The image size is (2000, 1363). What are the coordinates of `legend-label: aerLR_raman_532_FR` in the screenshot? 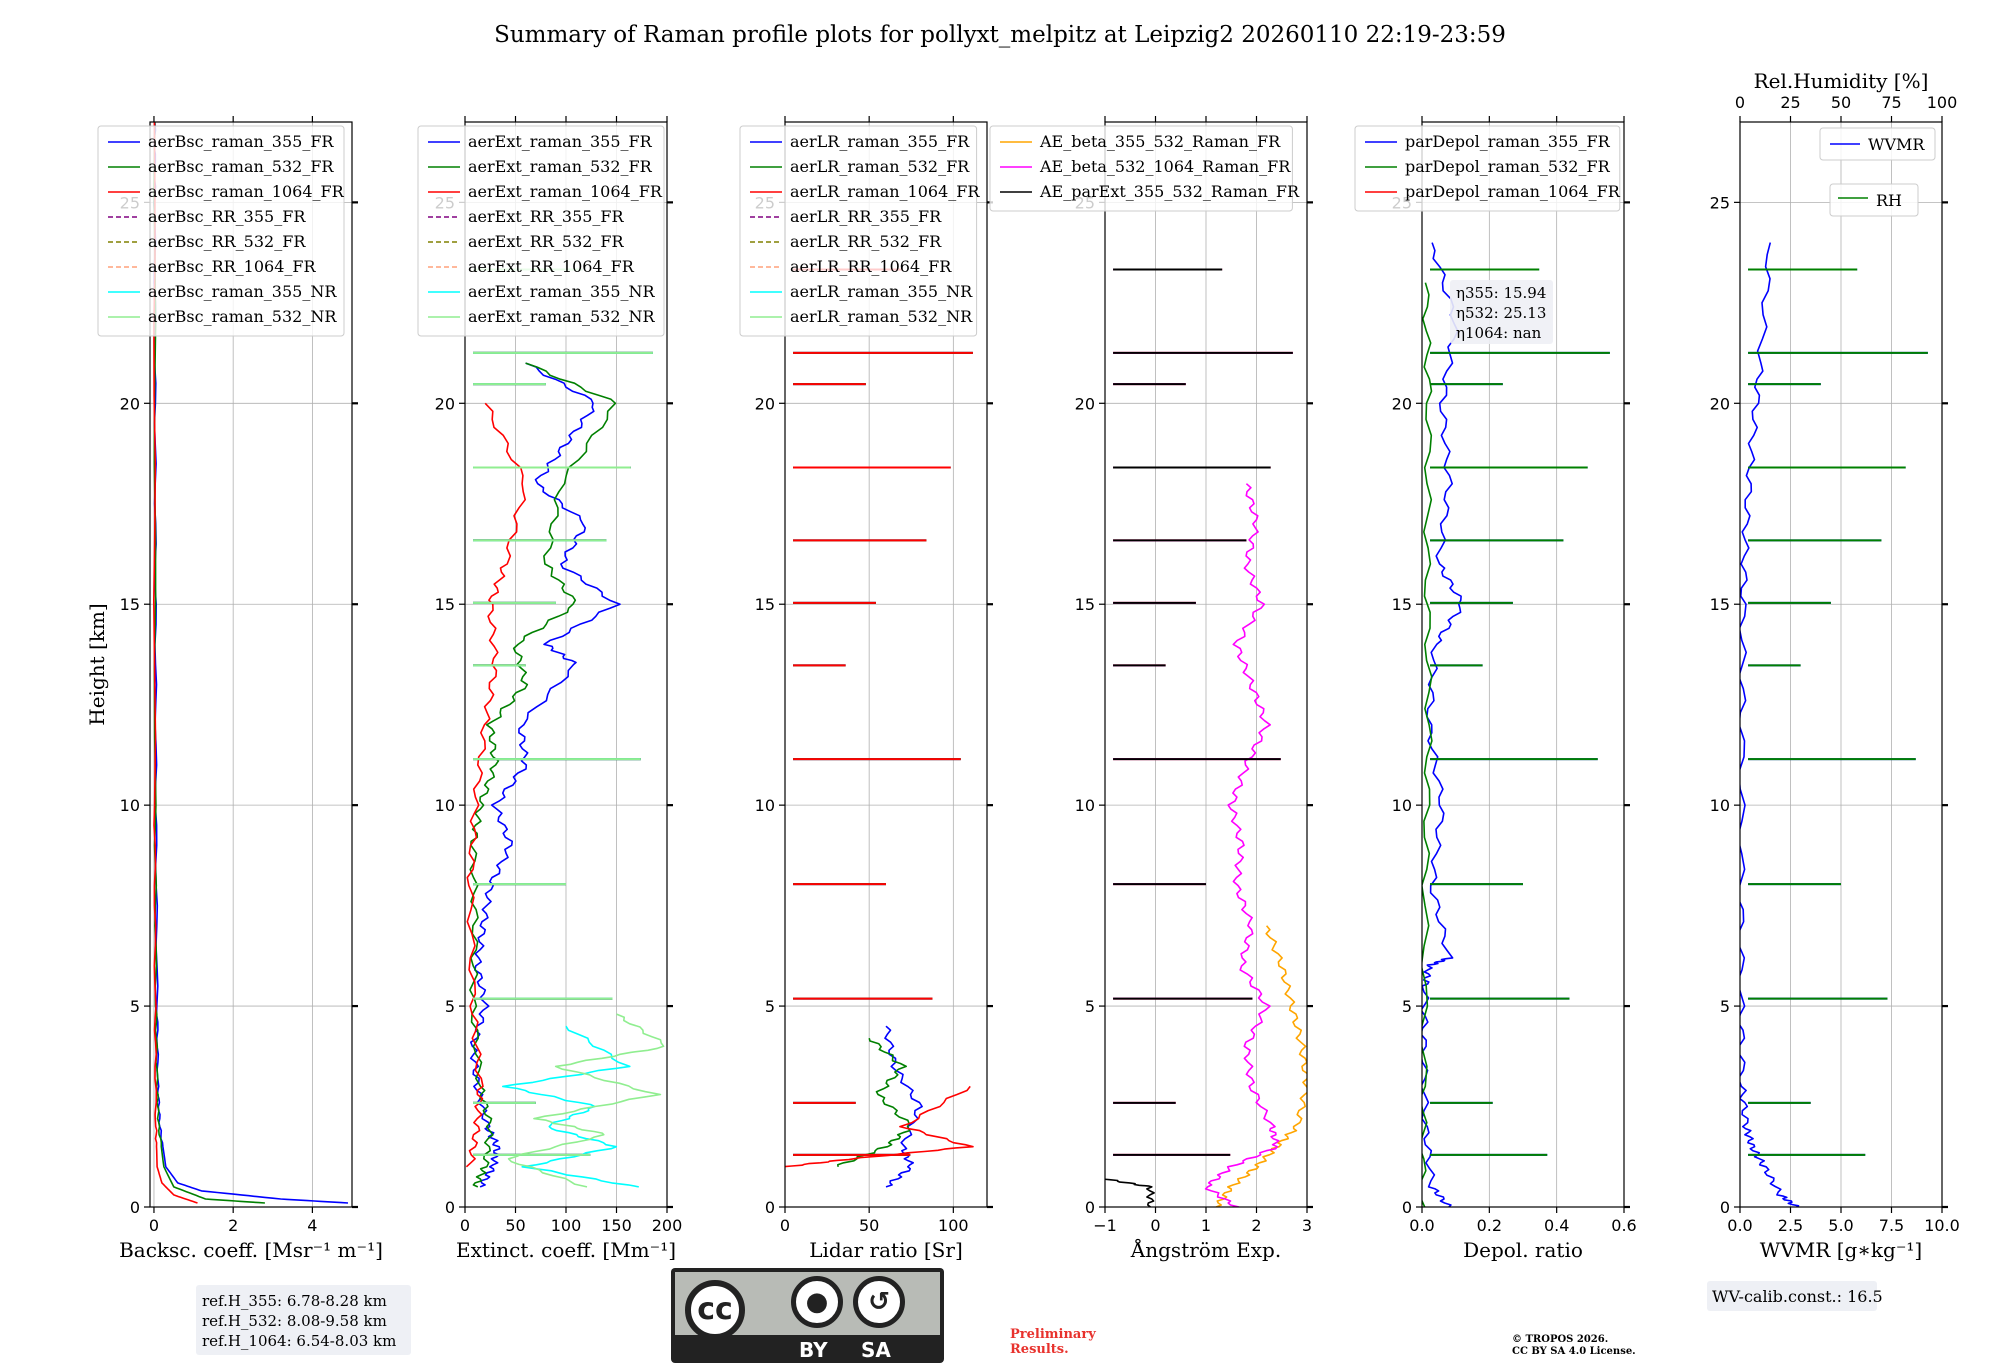 It's located at (880, 166).